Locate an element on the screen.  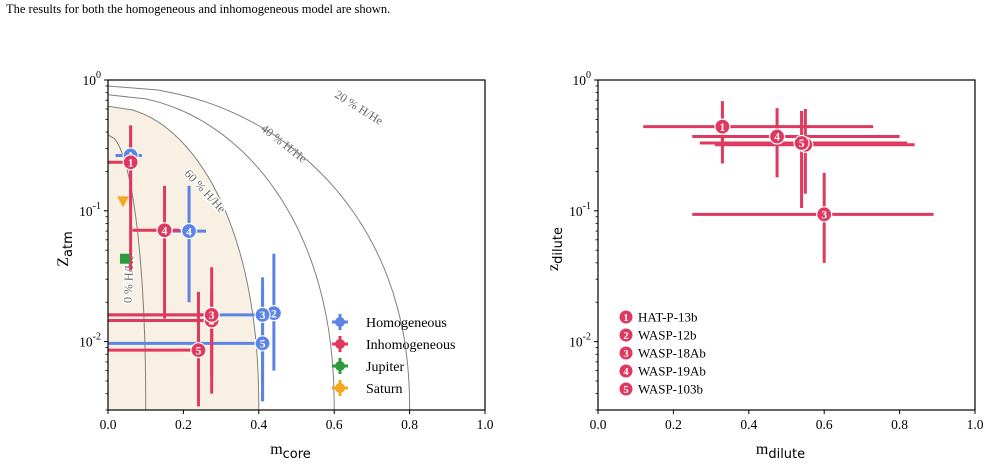
legend-label-3: Saturn is located at coordinates (384, 389).